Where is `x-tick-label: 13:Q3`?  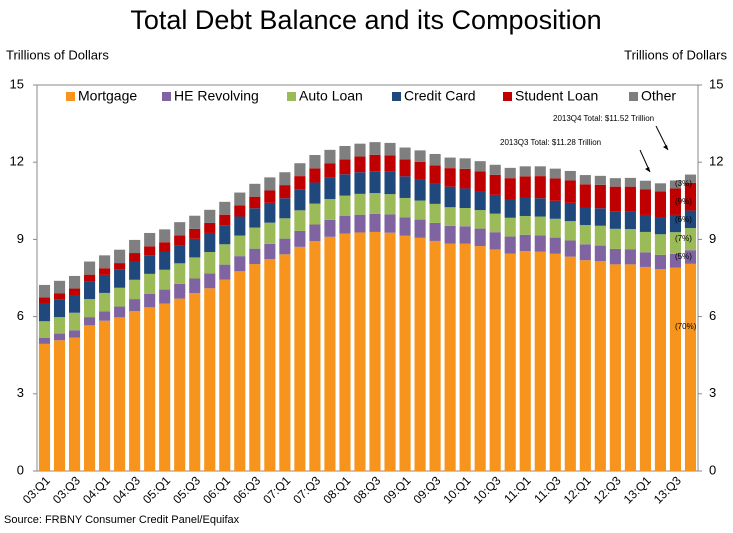
x-tick-label: 13:Q3 is located at coordinates (667, 489).